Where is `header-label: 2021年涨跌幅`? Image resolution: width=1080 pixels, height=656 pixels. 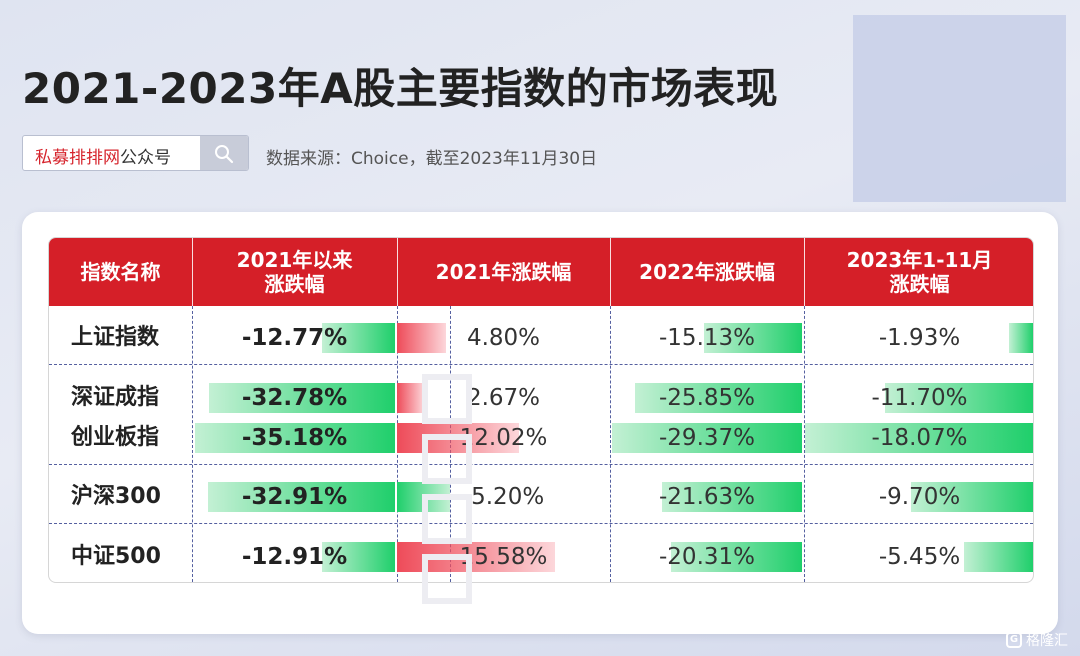
header-label: 2021年涨跌幅 is located at coordinates (503, 272).